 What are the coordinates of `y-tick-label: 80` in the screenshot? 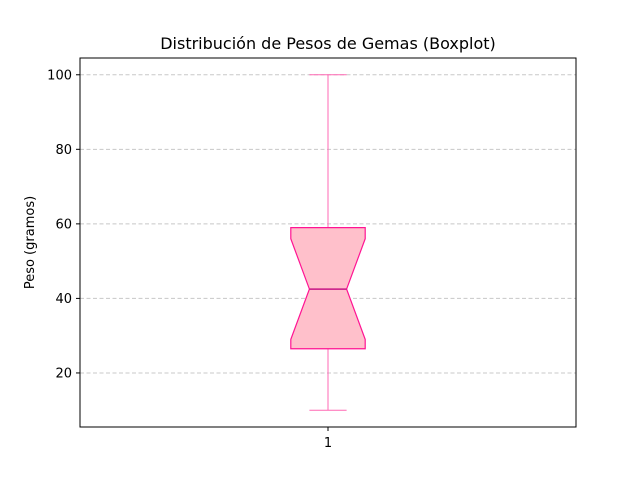 It's located at (63, 150).